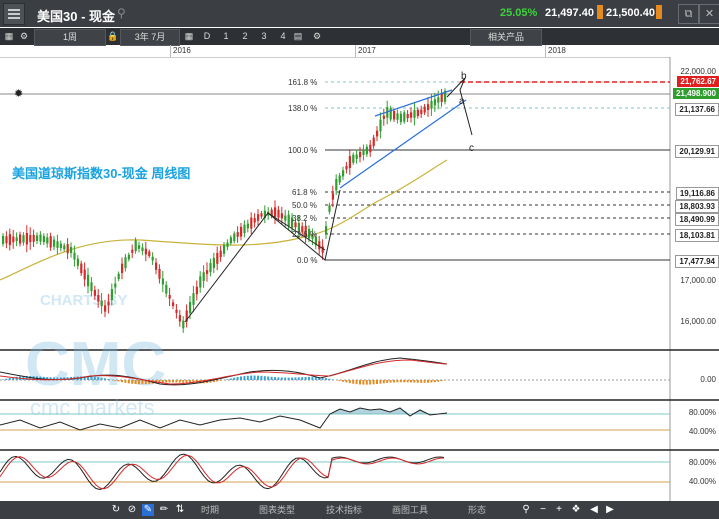 The height and width of the screenshot is (519, 719). Describe the element at coordinates (116, 509) in the screenshot. I see `refresh-icon: ↻` at that location.